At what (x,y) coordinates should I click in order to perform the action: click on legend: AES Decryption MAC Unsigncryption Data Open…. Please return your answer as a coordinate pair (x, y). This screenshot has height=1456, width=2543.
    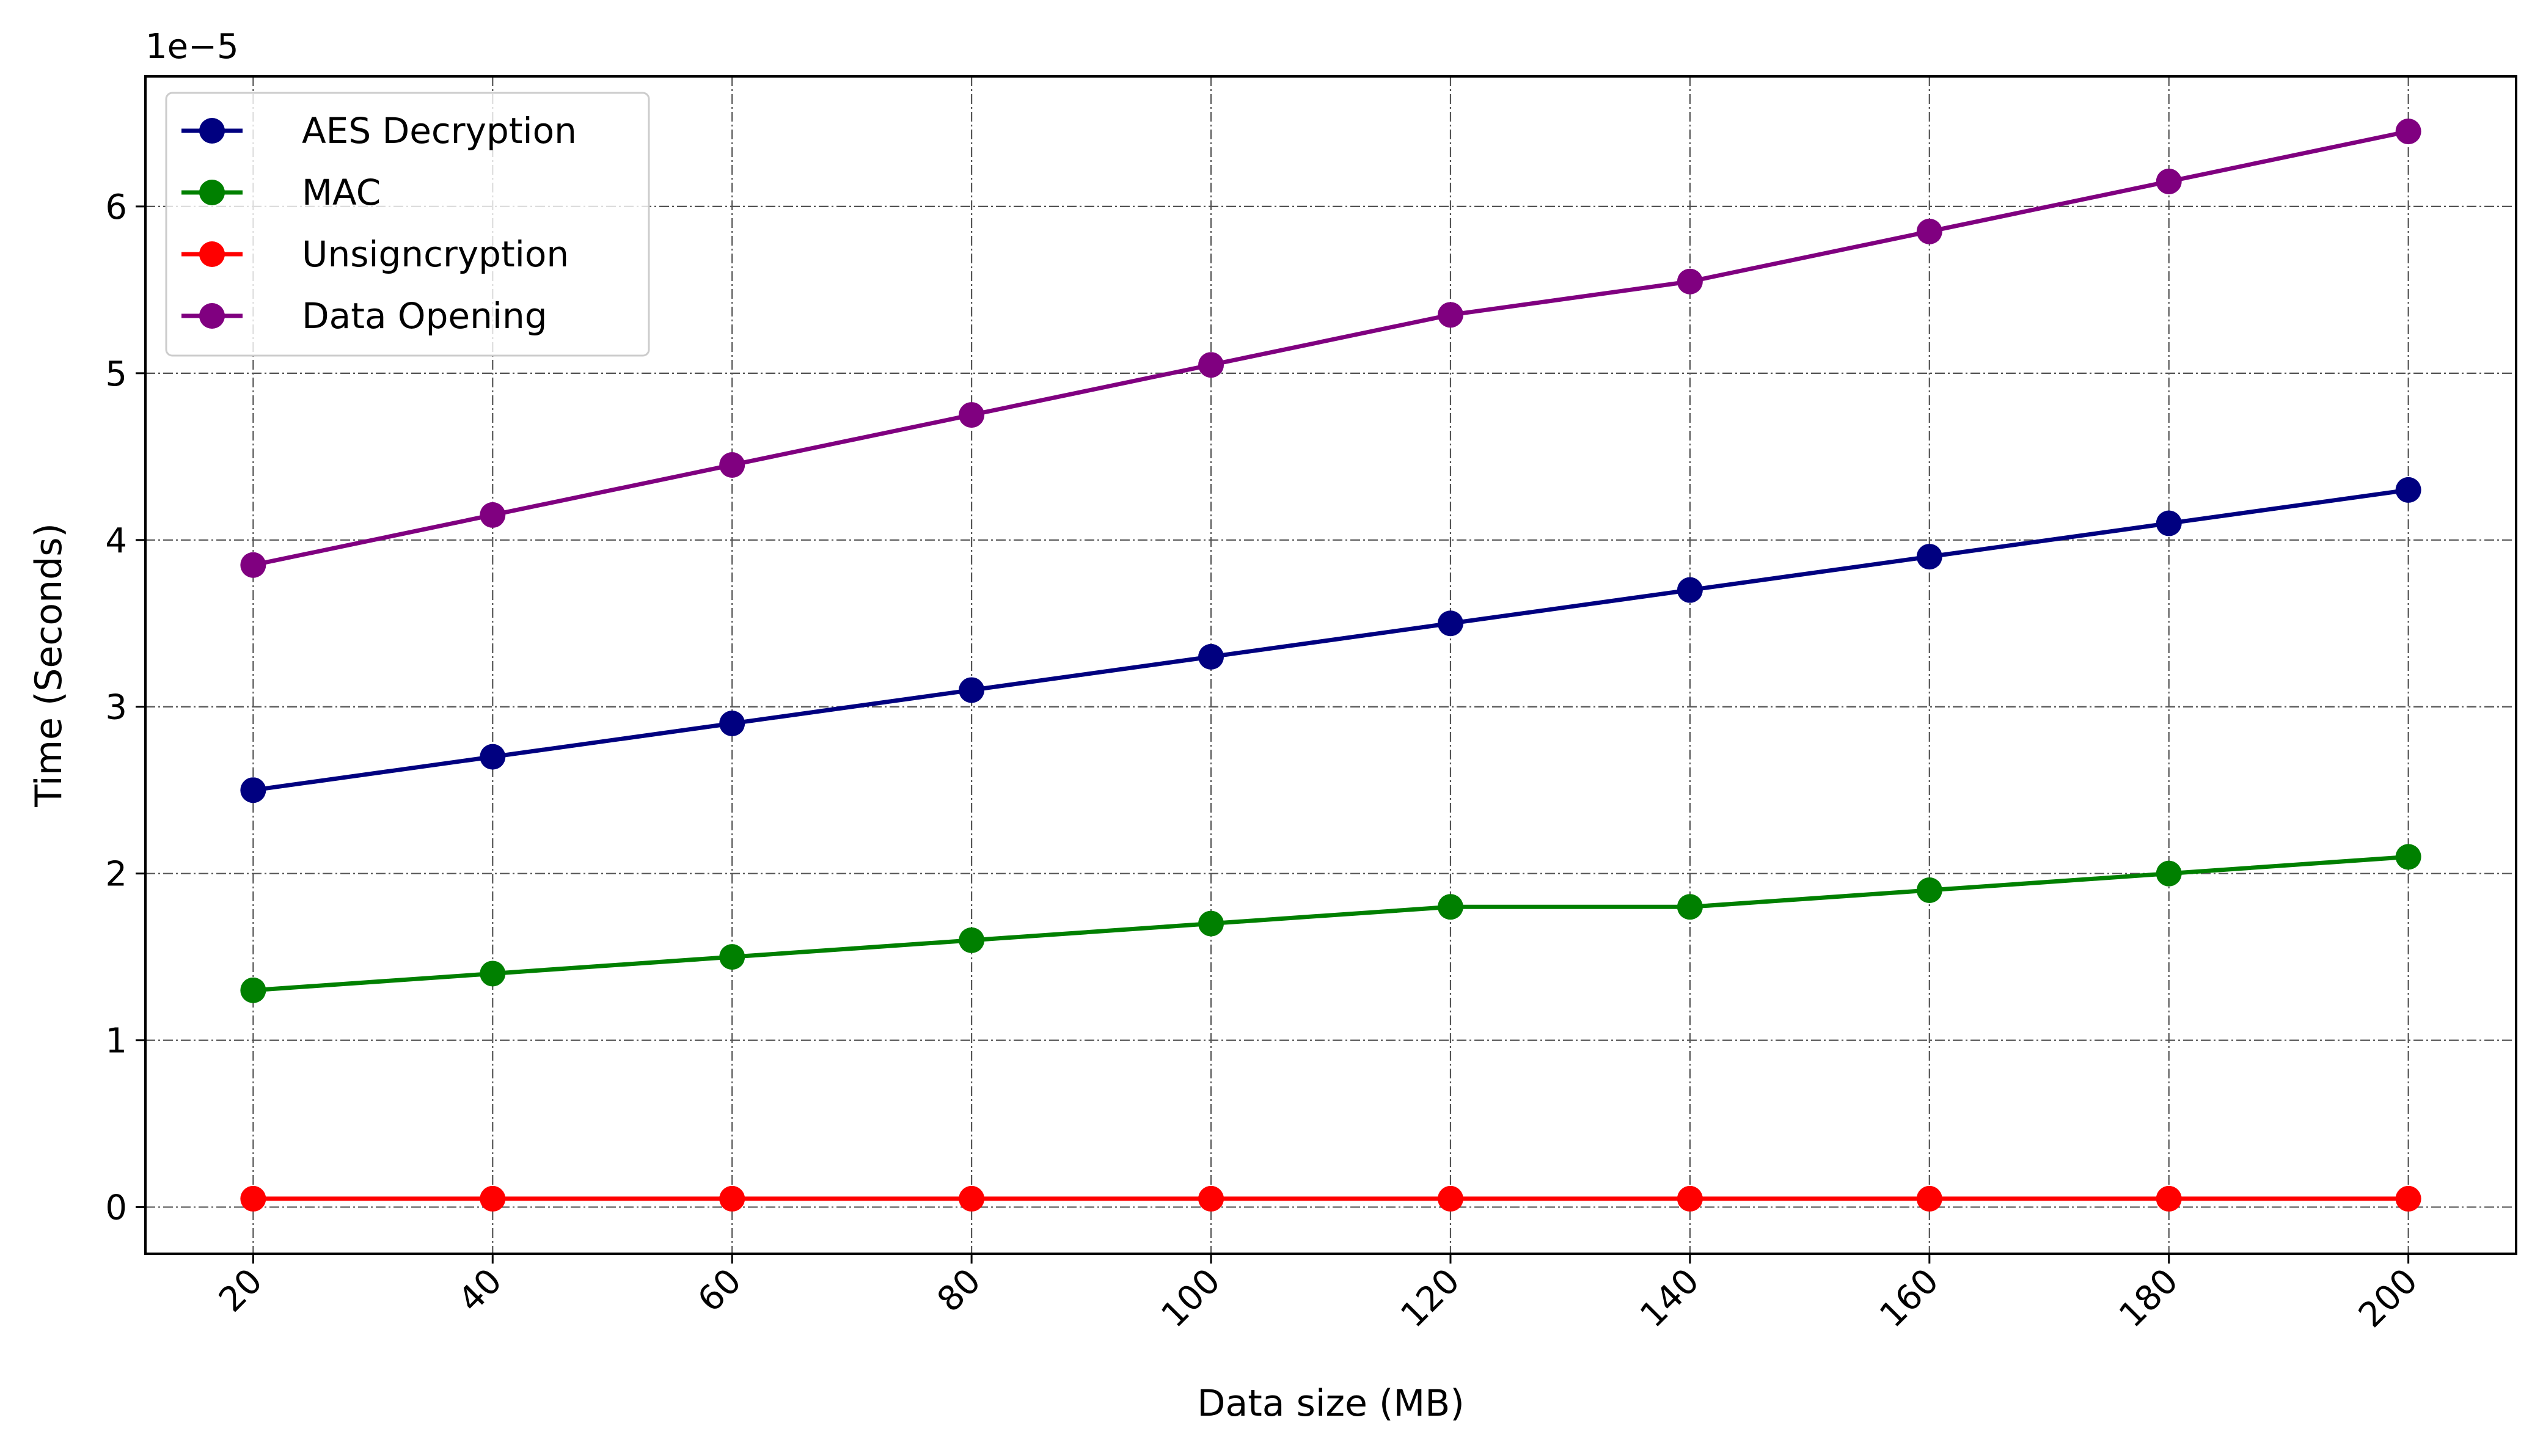
    Looking at the image, I should click on (407, 224).